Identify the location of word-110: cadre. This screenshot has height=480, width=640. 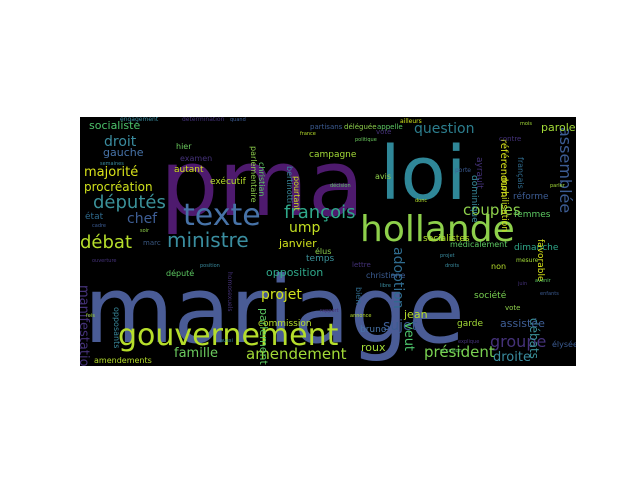
(99, 226).